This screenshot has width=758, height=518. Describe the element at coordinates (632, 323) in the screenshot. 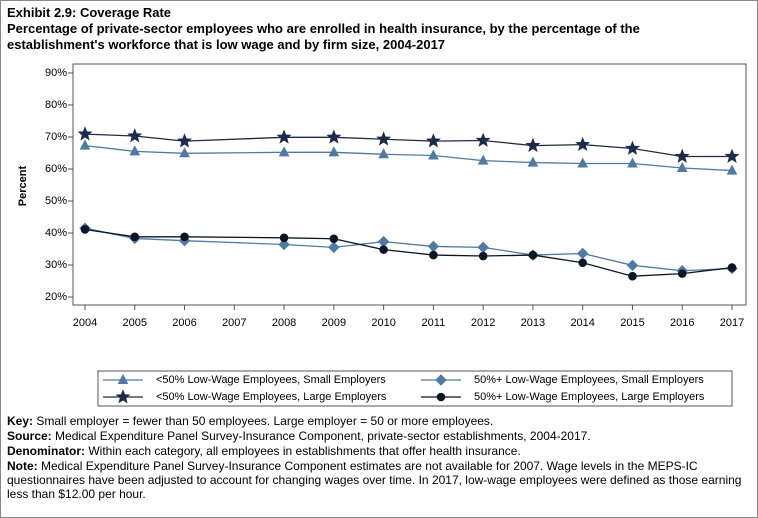

I see `x-tick-label: 2015` at that location.